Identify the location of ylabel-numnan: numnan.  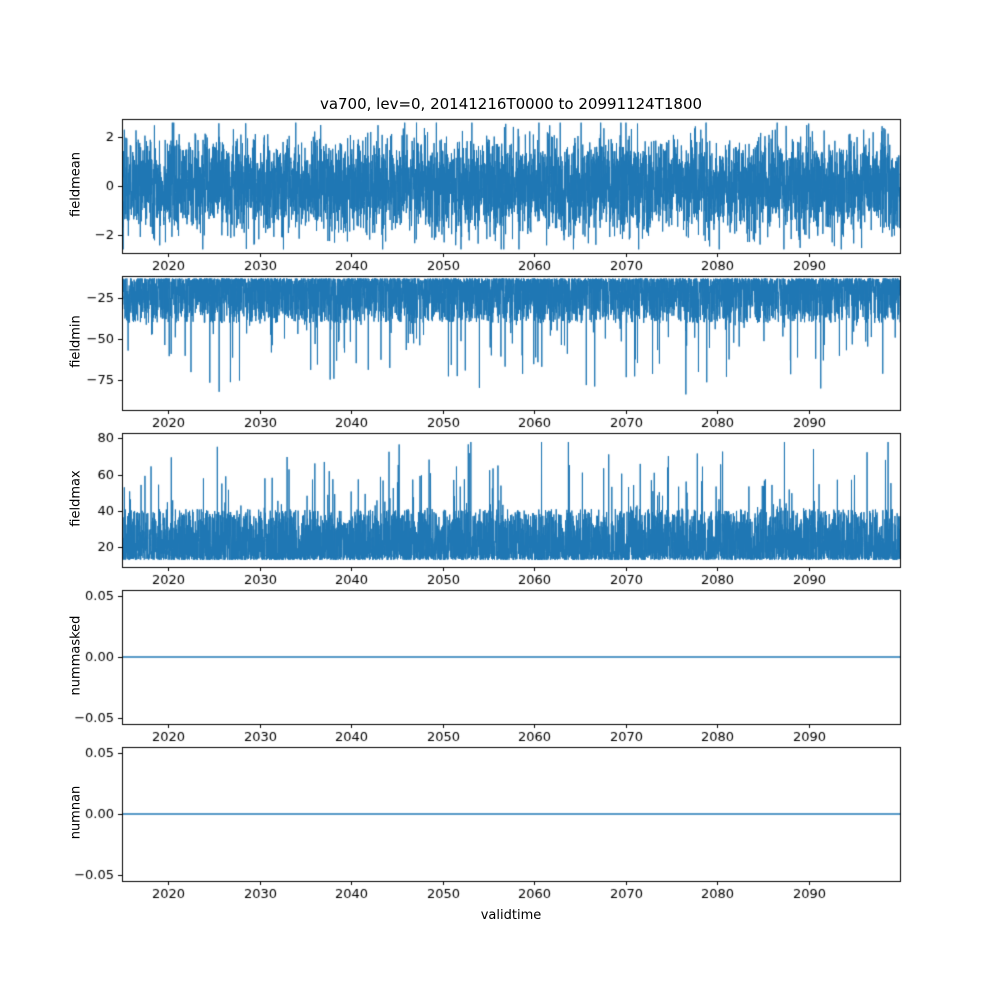
(76, 812).